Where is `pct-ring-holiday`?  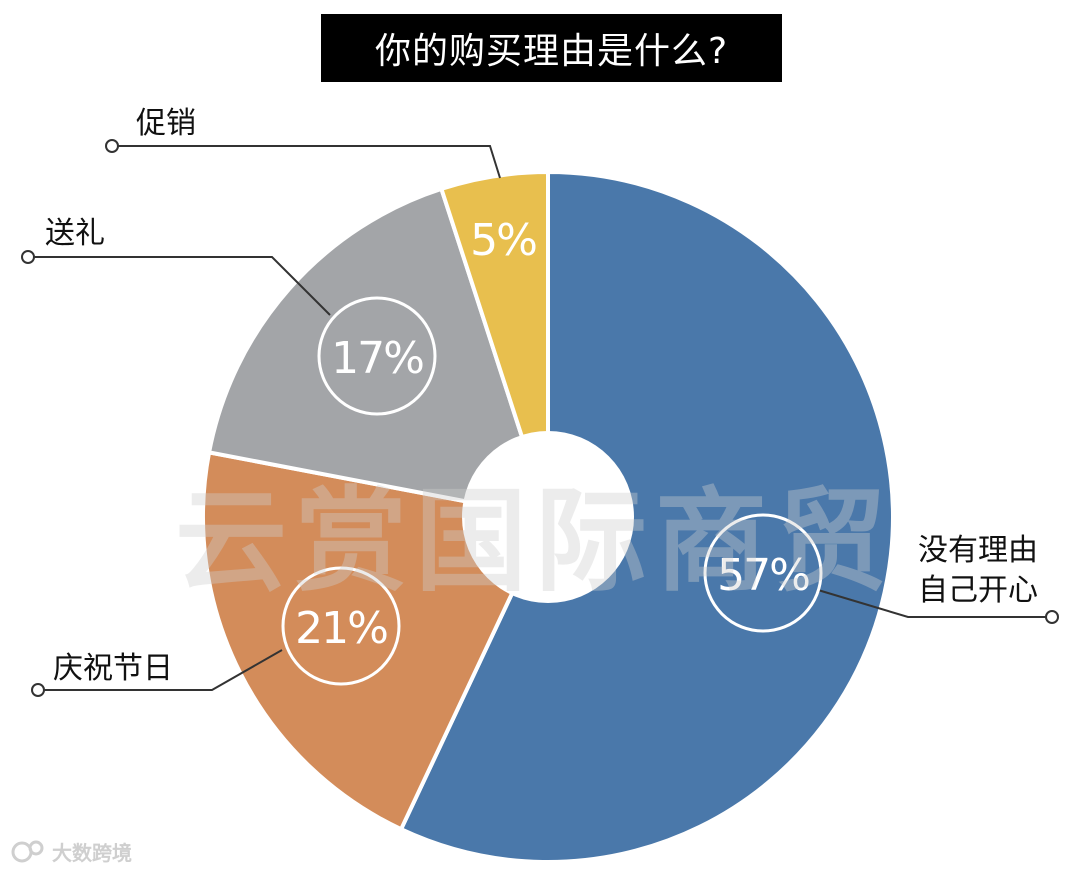
pct-ring-holiday is located at coordinates (341, 626).